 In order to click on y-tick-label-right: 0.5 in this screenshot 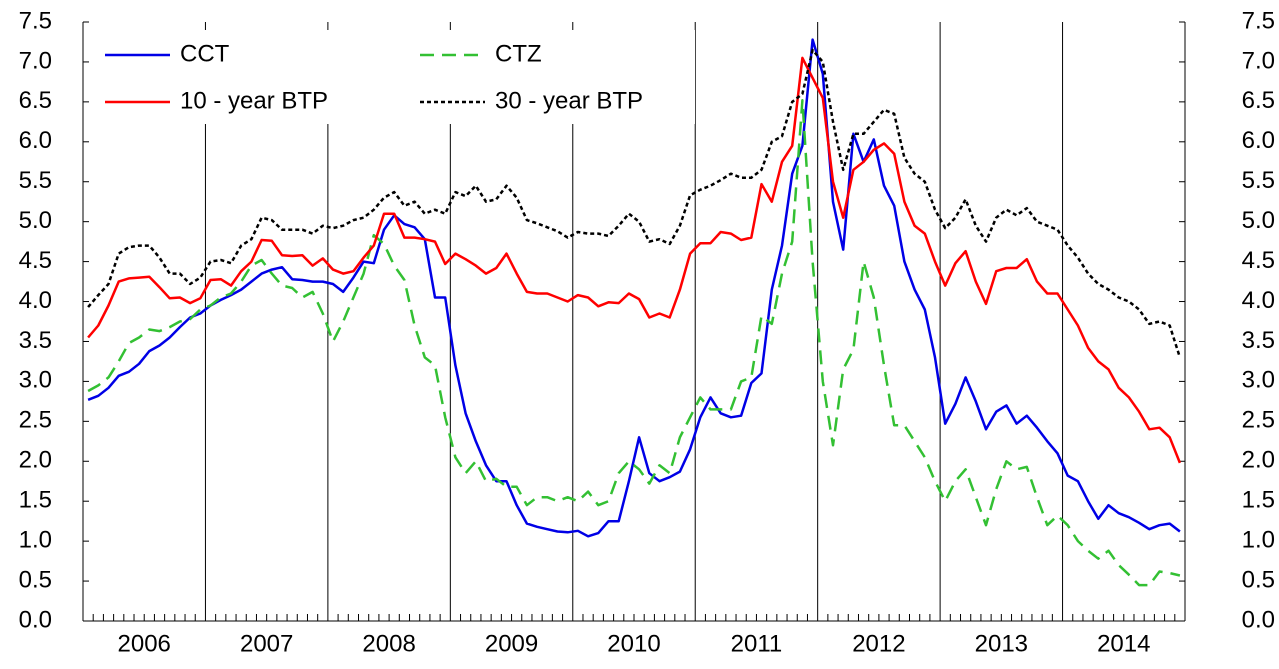, I will do `click(1258, 579)`.